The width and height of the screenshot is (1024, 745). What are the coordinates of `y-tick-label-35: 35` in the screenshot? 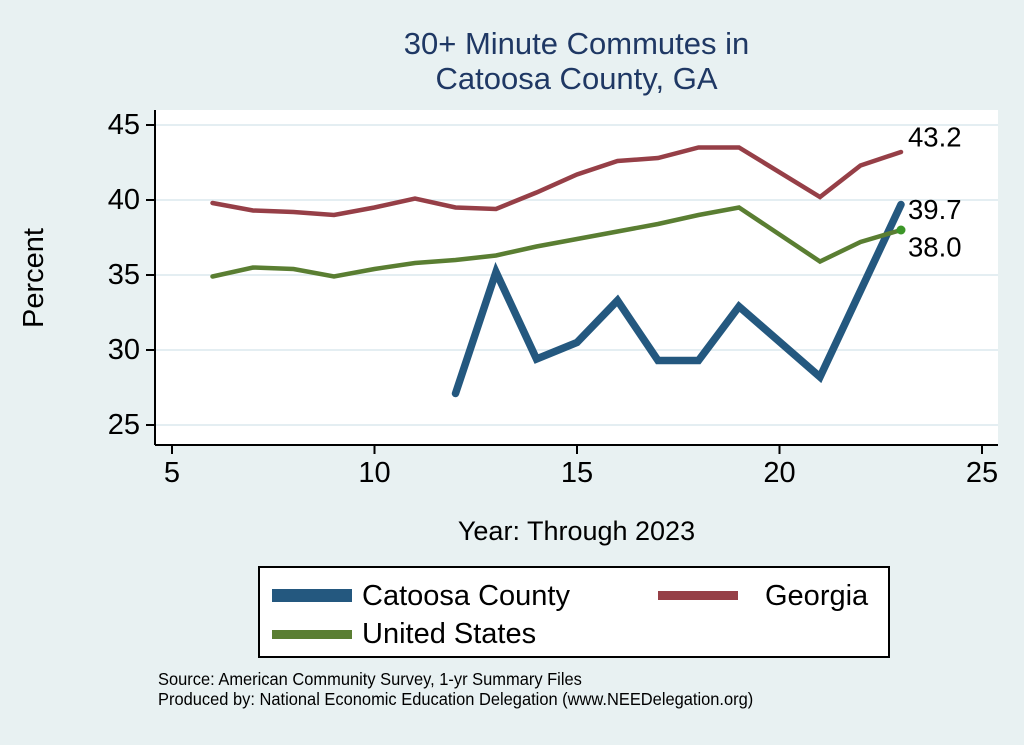 It's located at (124, 275).